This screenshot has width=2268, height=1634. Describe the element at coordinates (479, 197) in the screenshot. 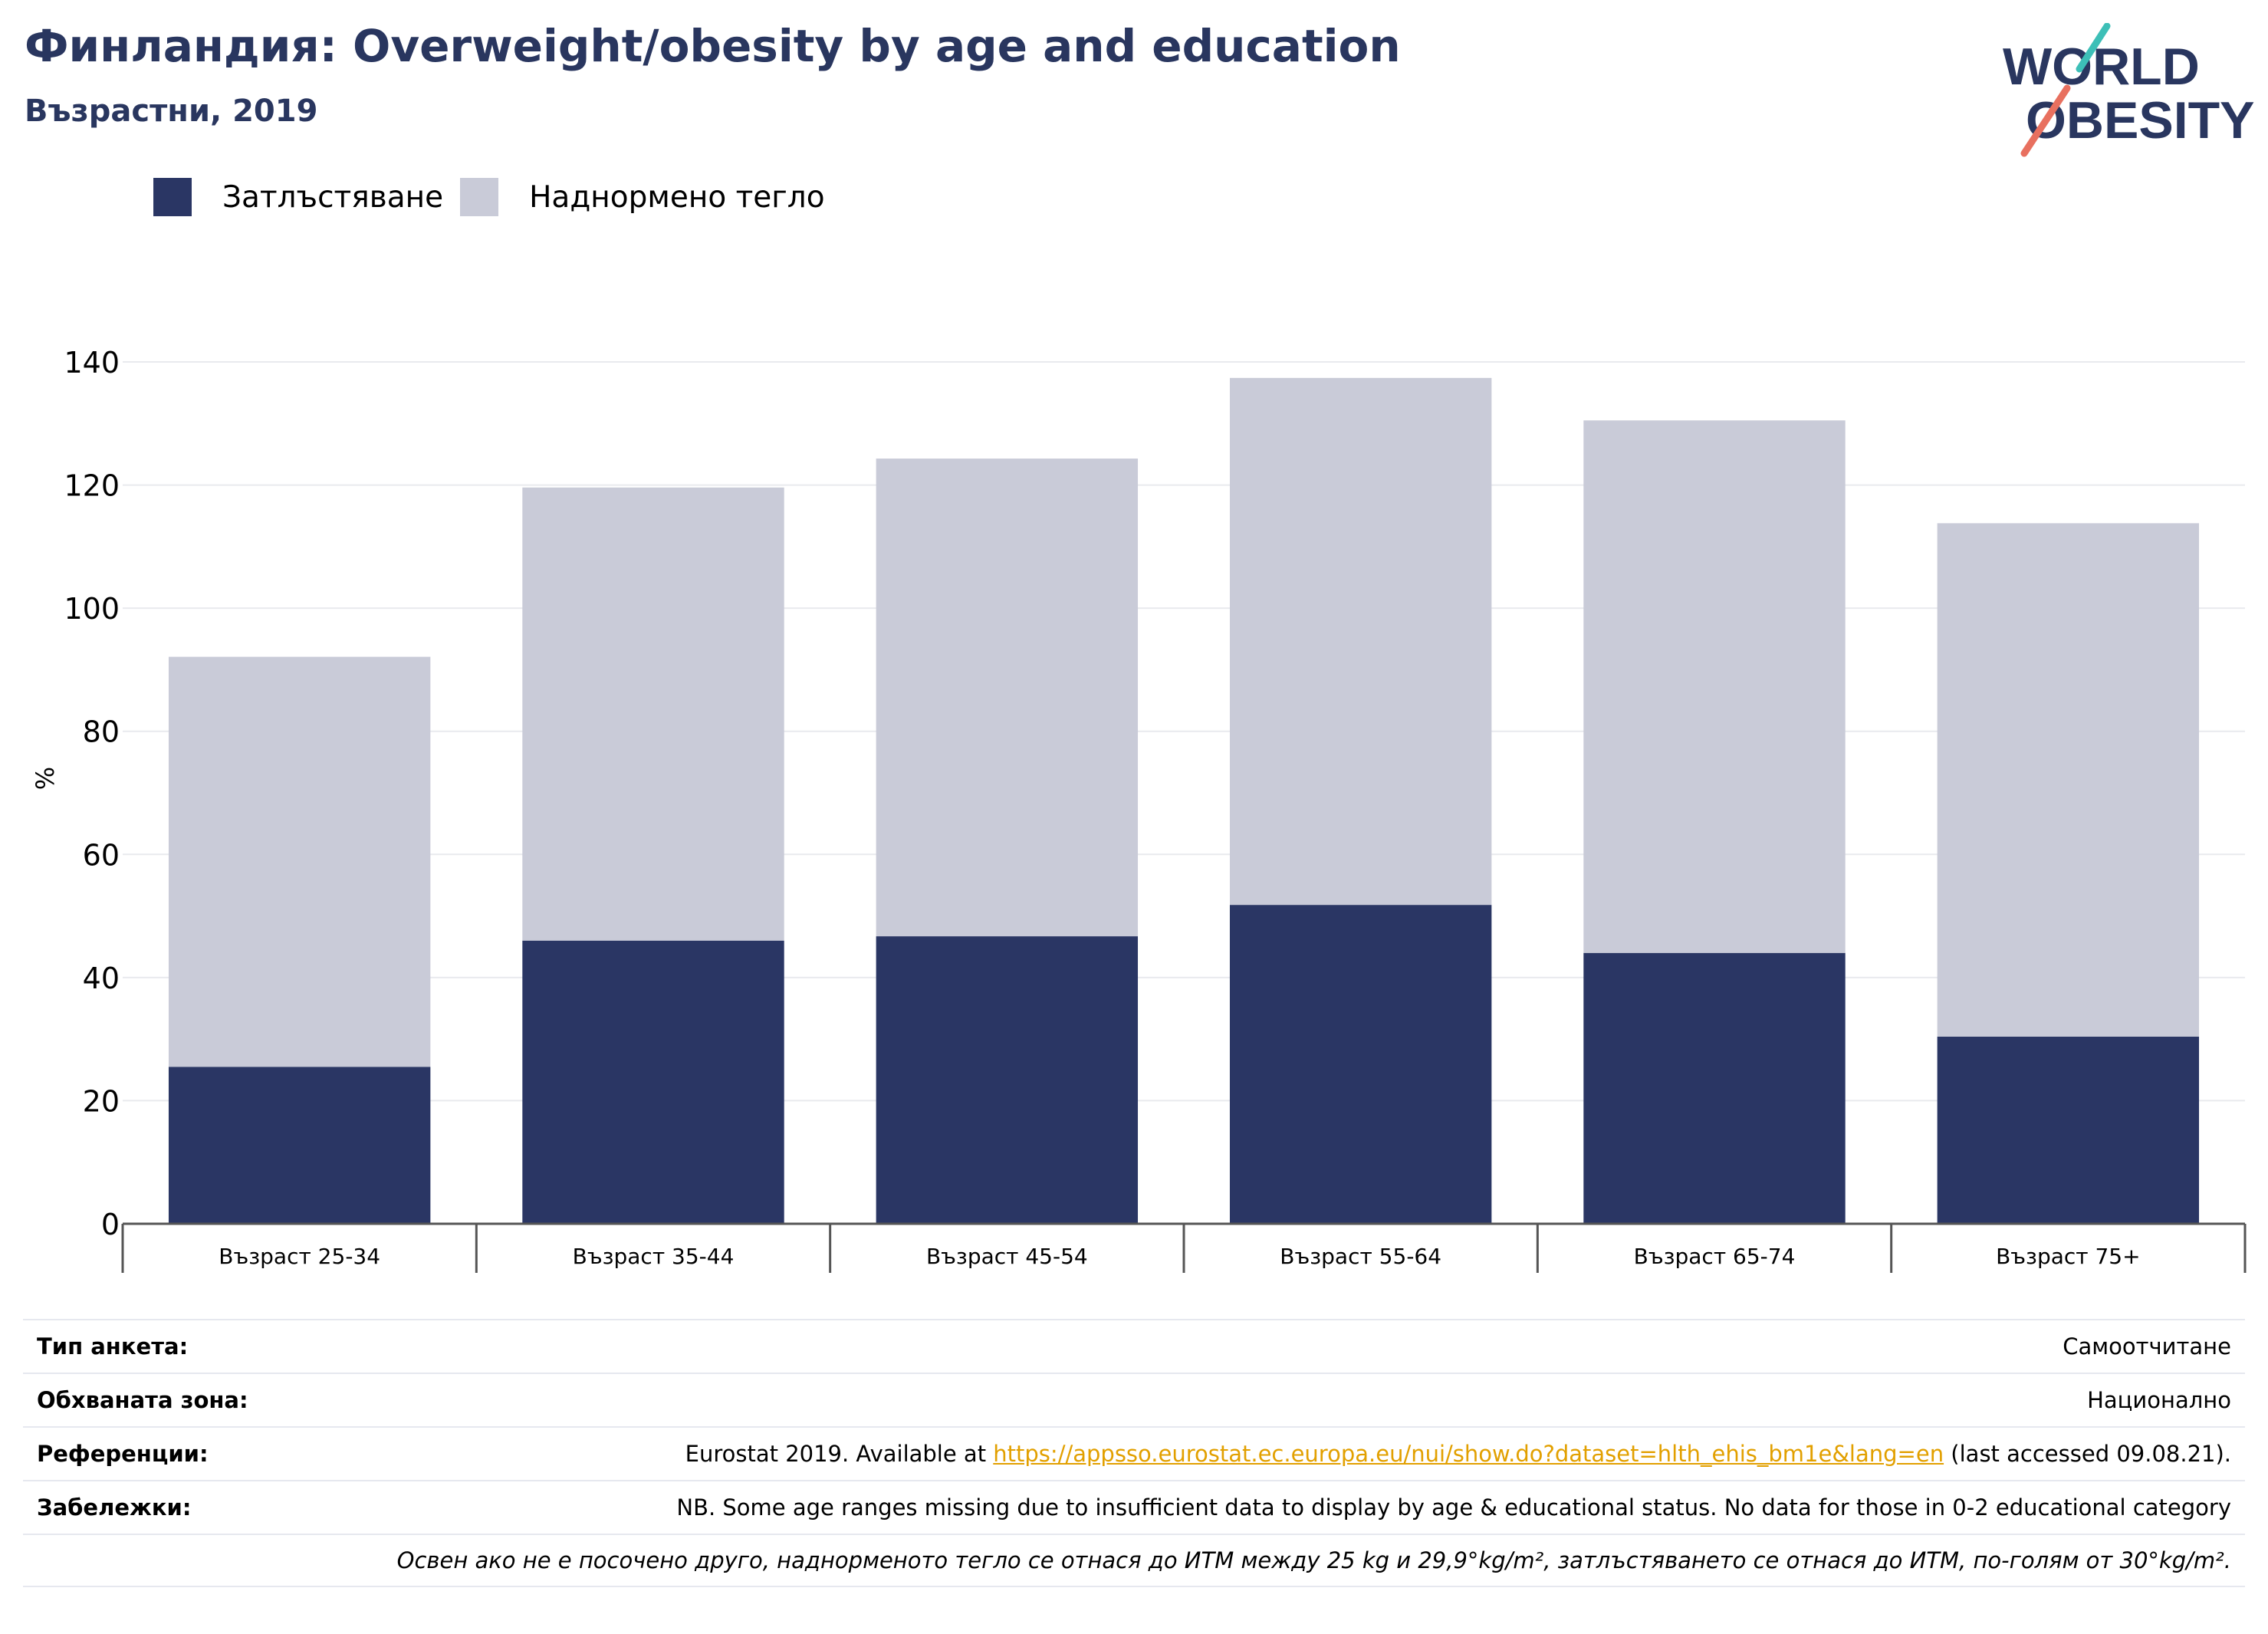

I see `legend-swatch-overweight` at that location.